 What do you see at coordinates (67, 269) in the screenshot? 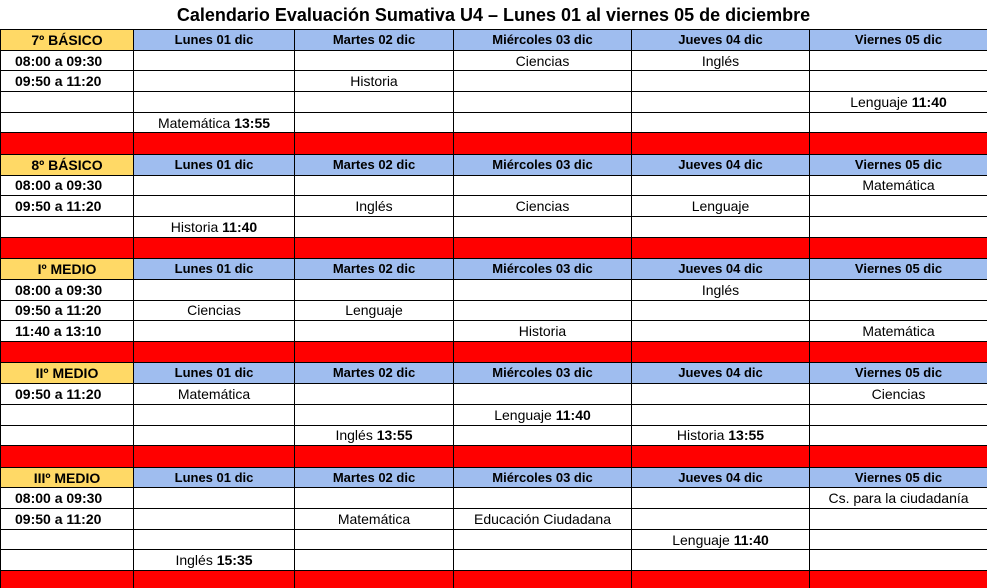
I see `grade-label: Iº MEDIO` at bounding box center [67, 269].